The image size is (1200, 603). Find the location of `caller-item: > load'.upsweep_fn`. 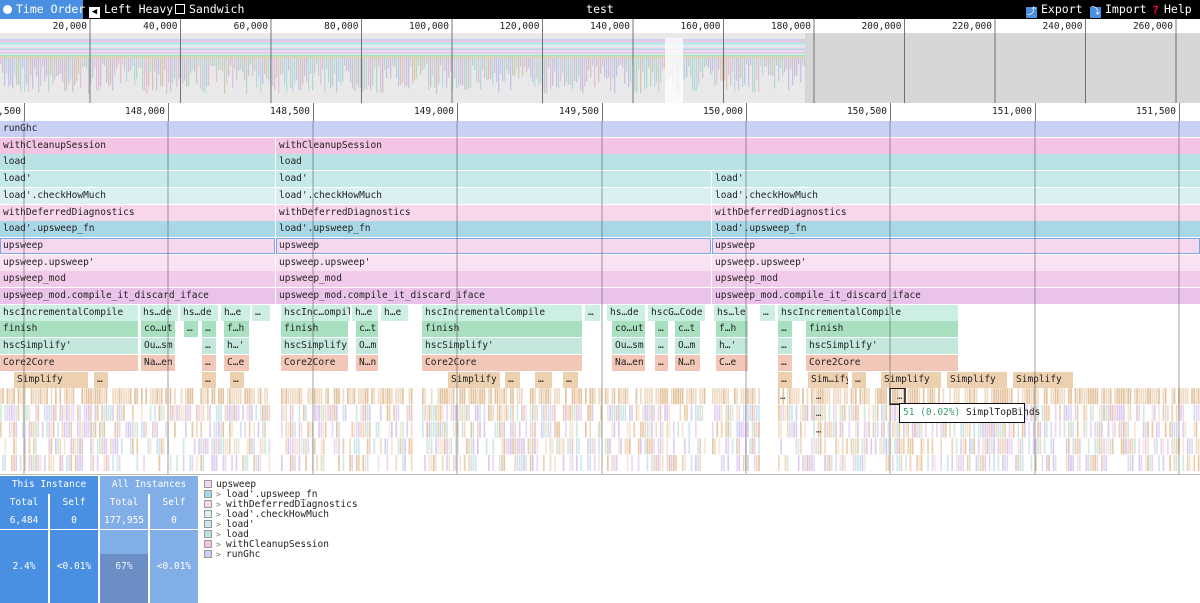

caller-item: > load'.upsweep_fn is located at coordinates (281, 495).